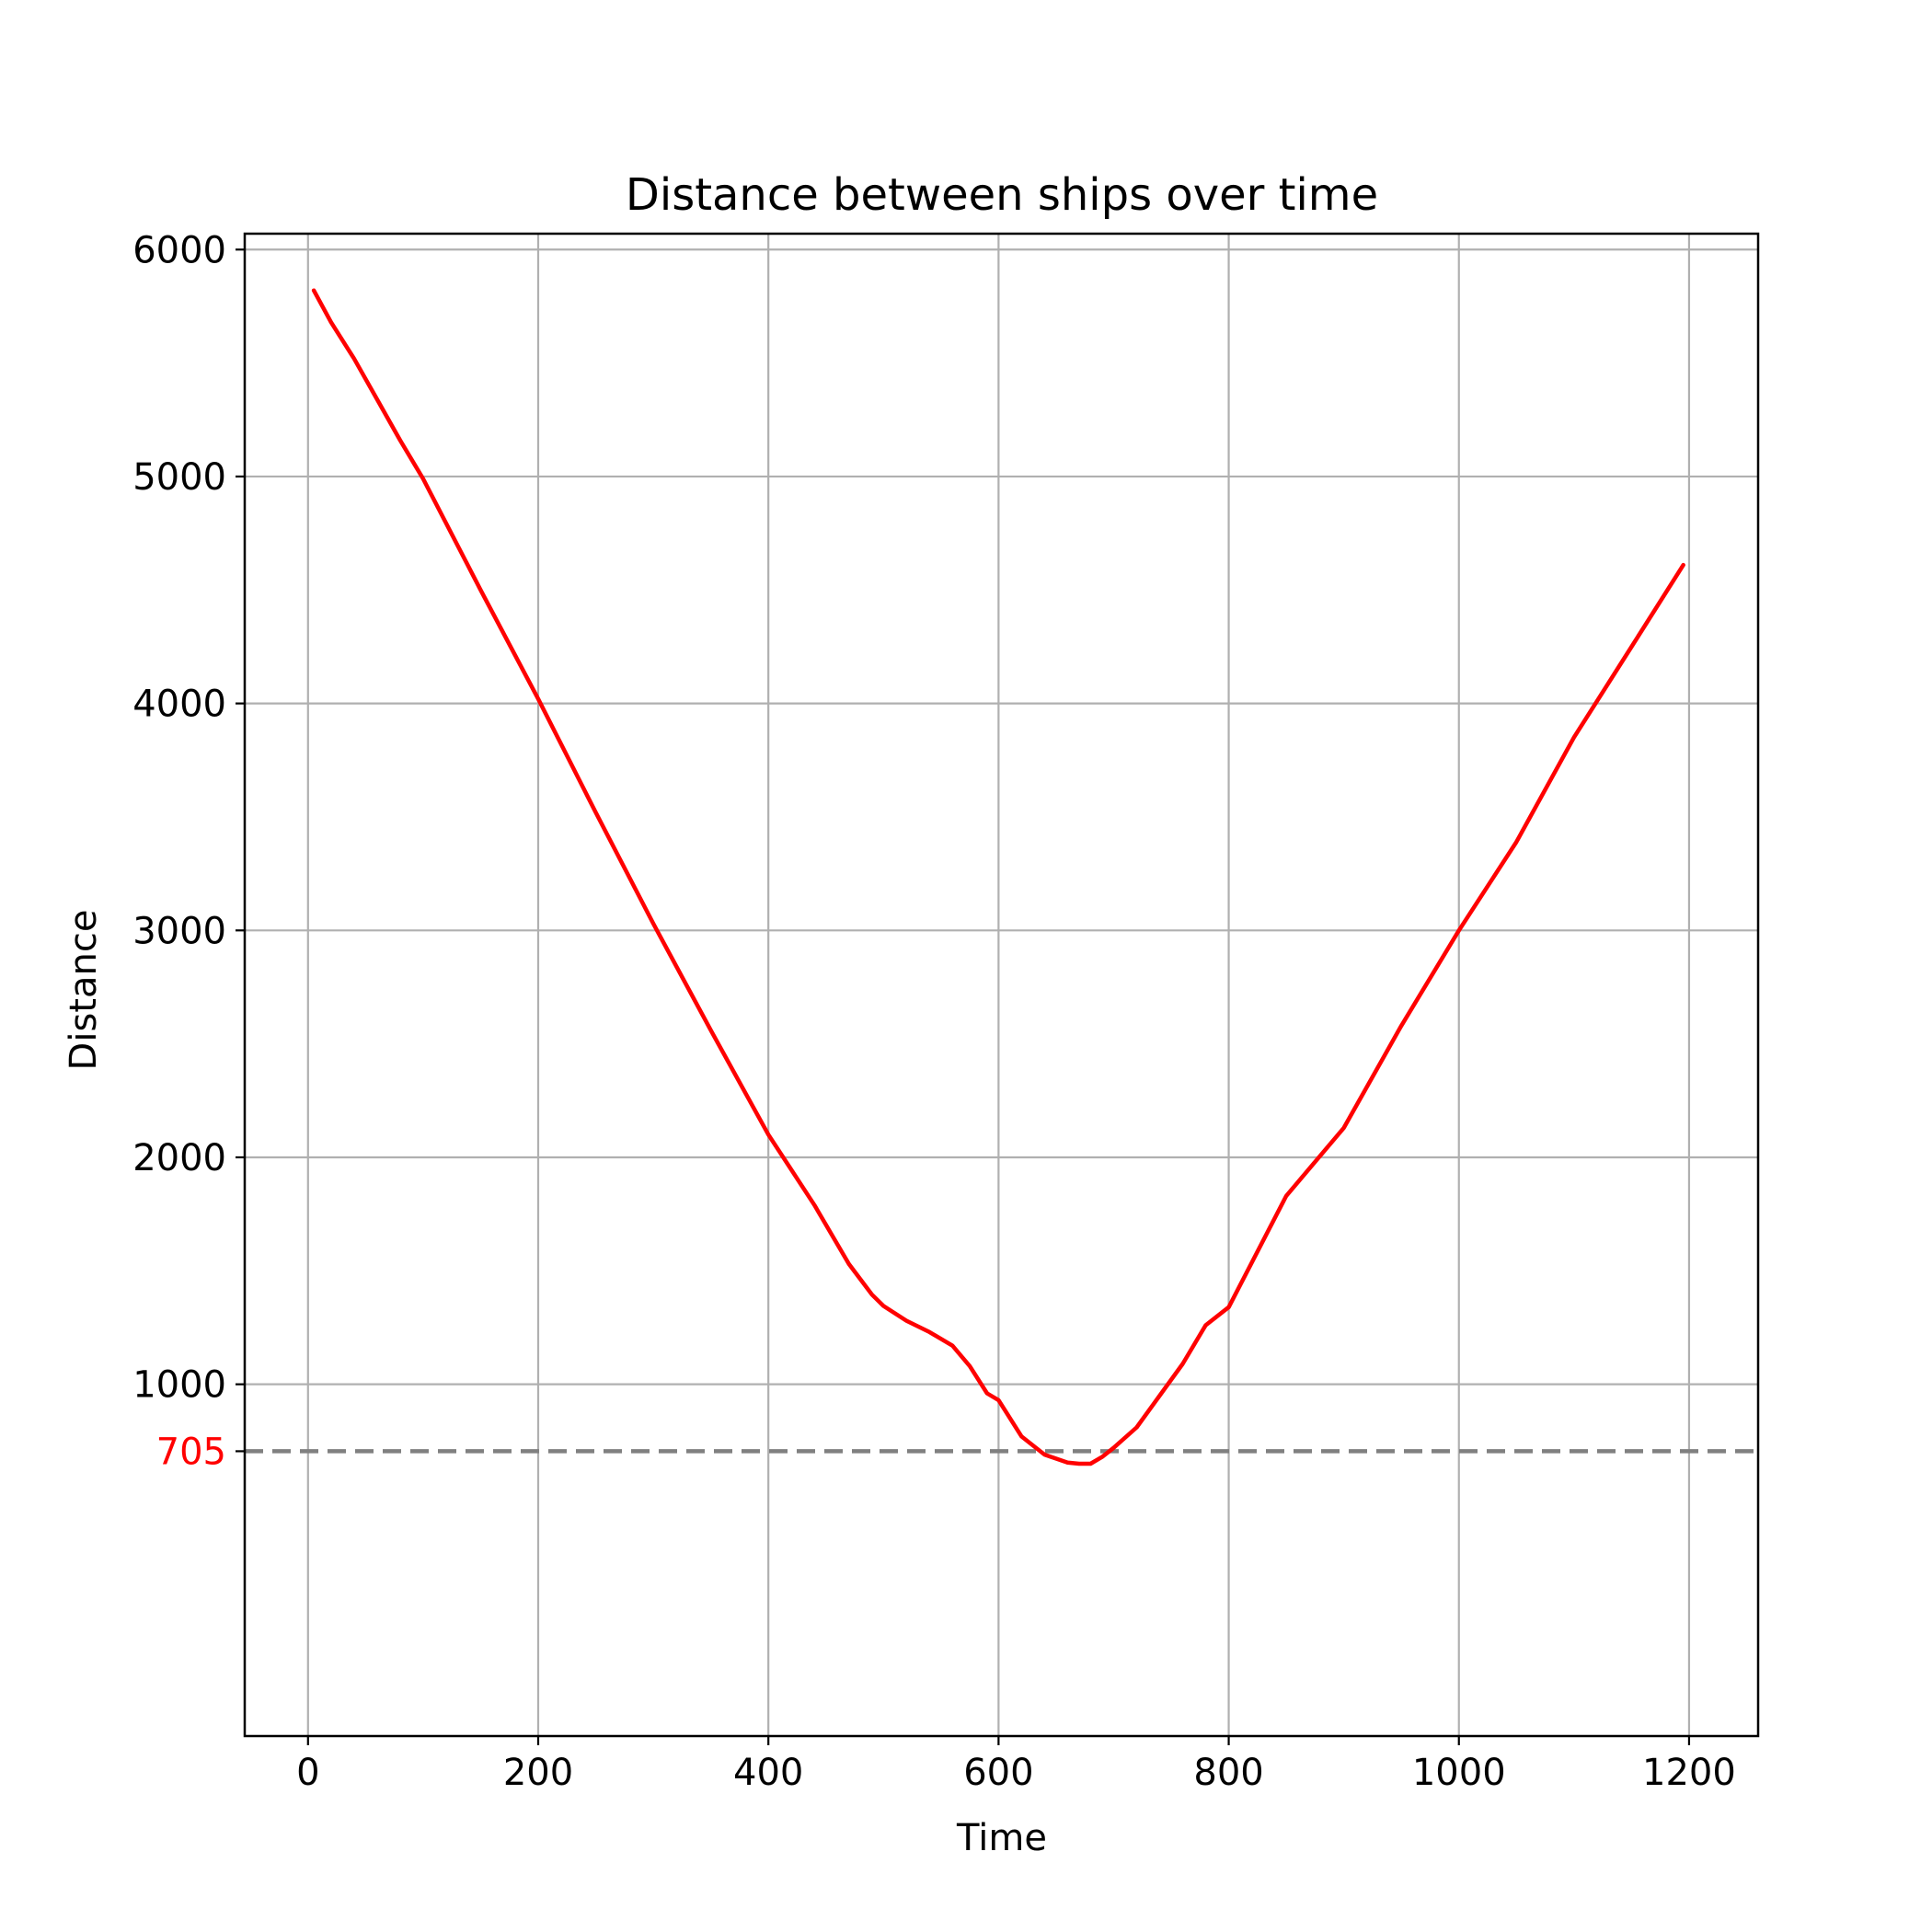 The image size is (1932, 1932). I want to click on x-axis-label: Time, so click(1001, 1838).